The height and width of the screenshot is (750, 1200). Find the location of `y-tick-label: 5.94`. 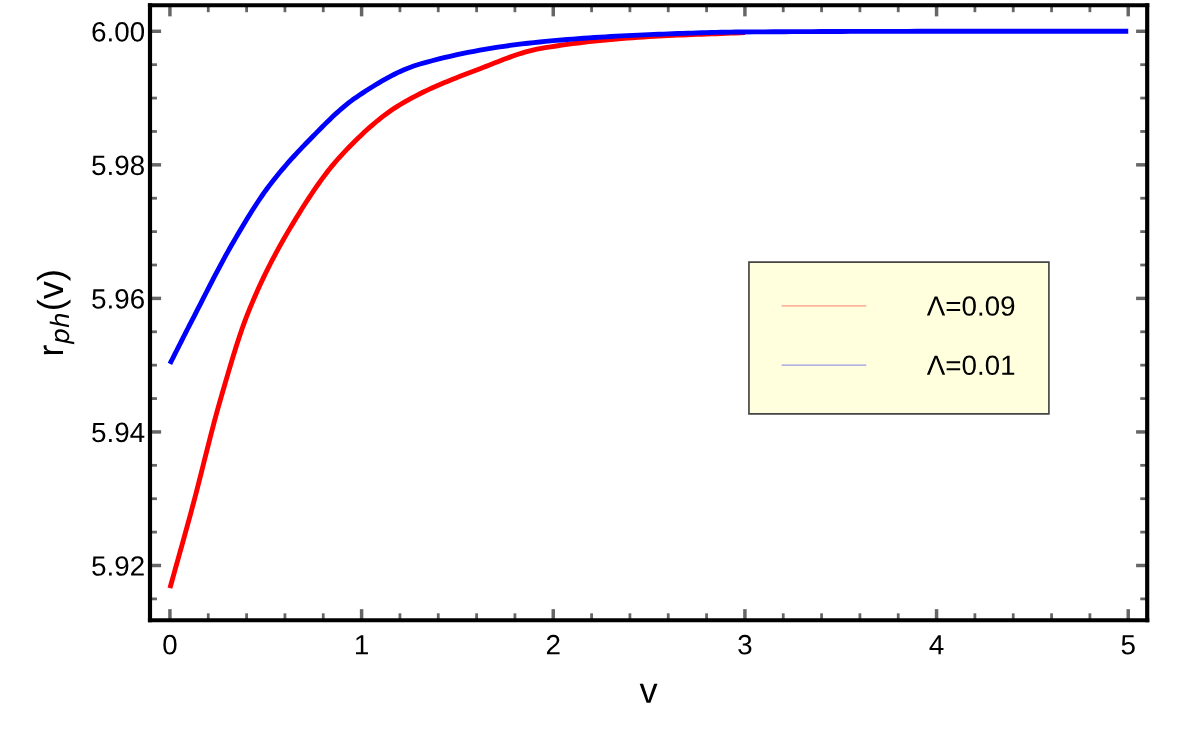

y-tick-label: 5.94 is located at coordinates (118, 432).